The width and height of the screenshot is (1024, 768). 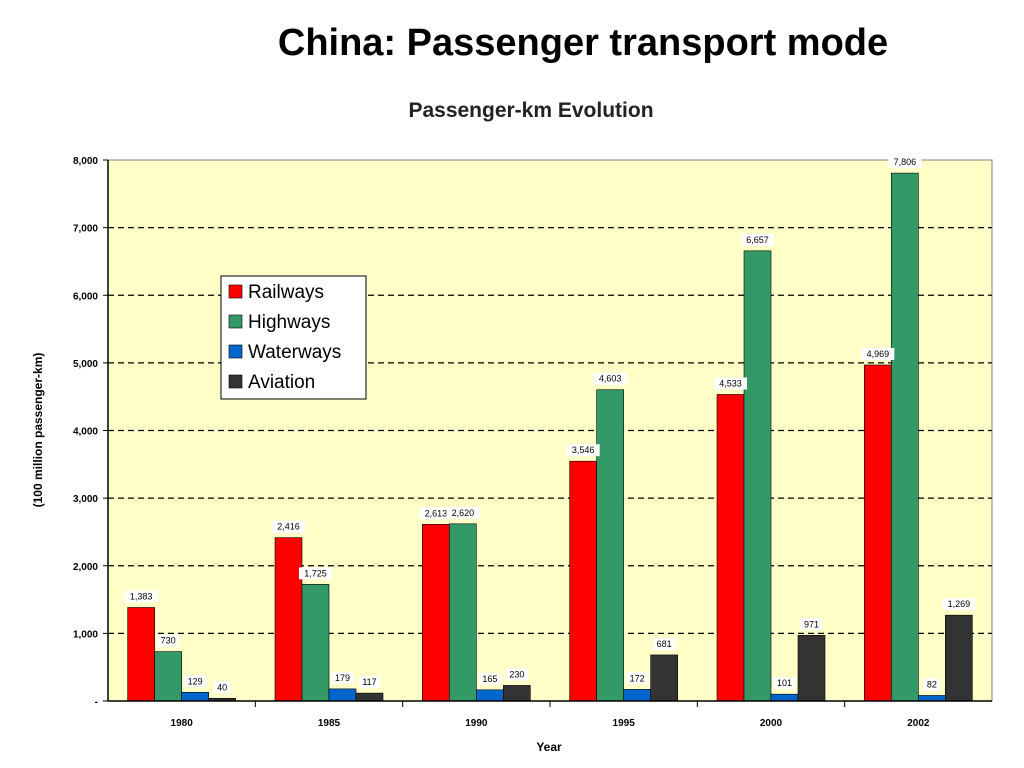 What do you see at coordinates (235, 381) in the screenshot?
I see `legend-swatch-aviation` at bounding box center [235, 381].